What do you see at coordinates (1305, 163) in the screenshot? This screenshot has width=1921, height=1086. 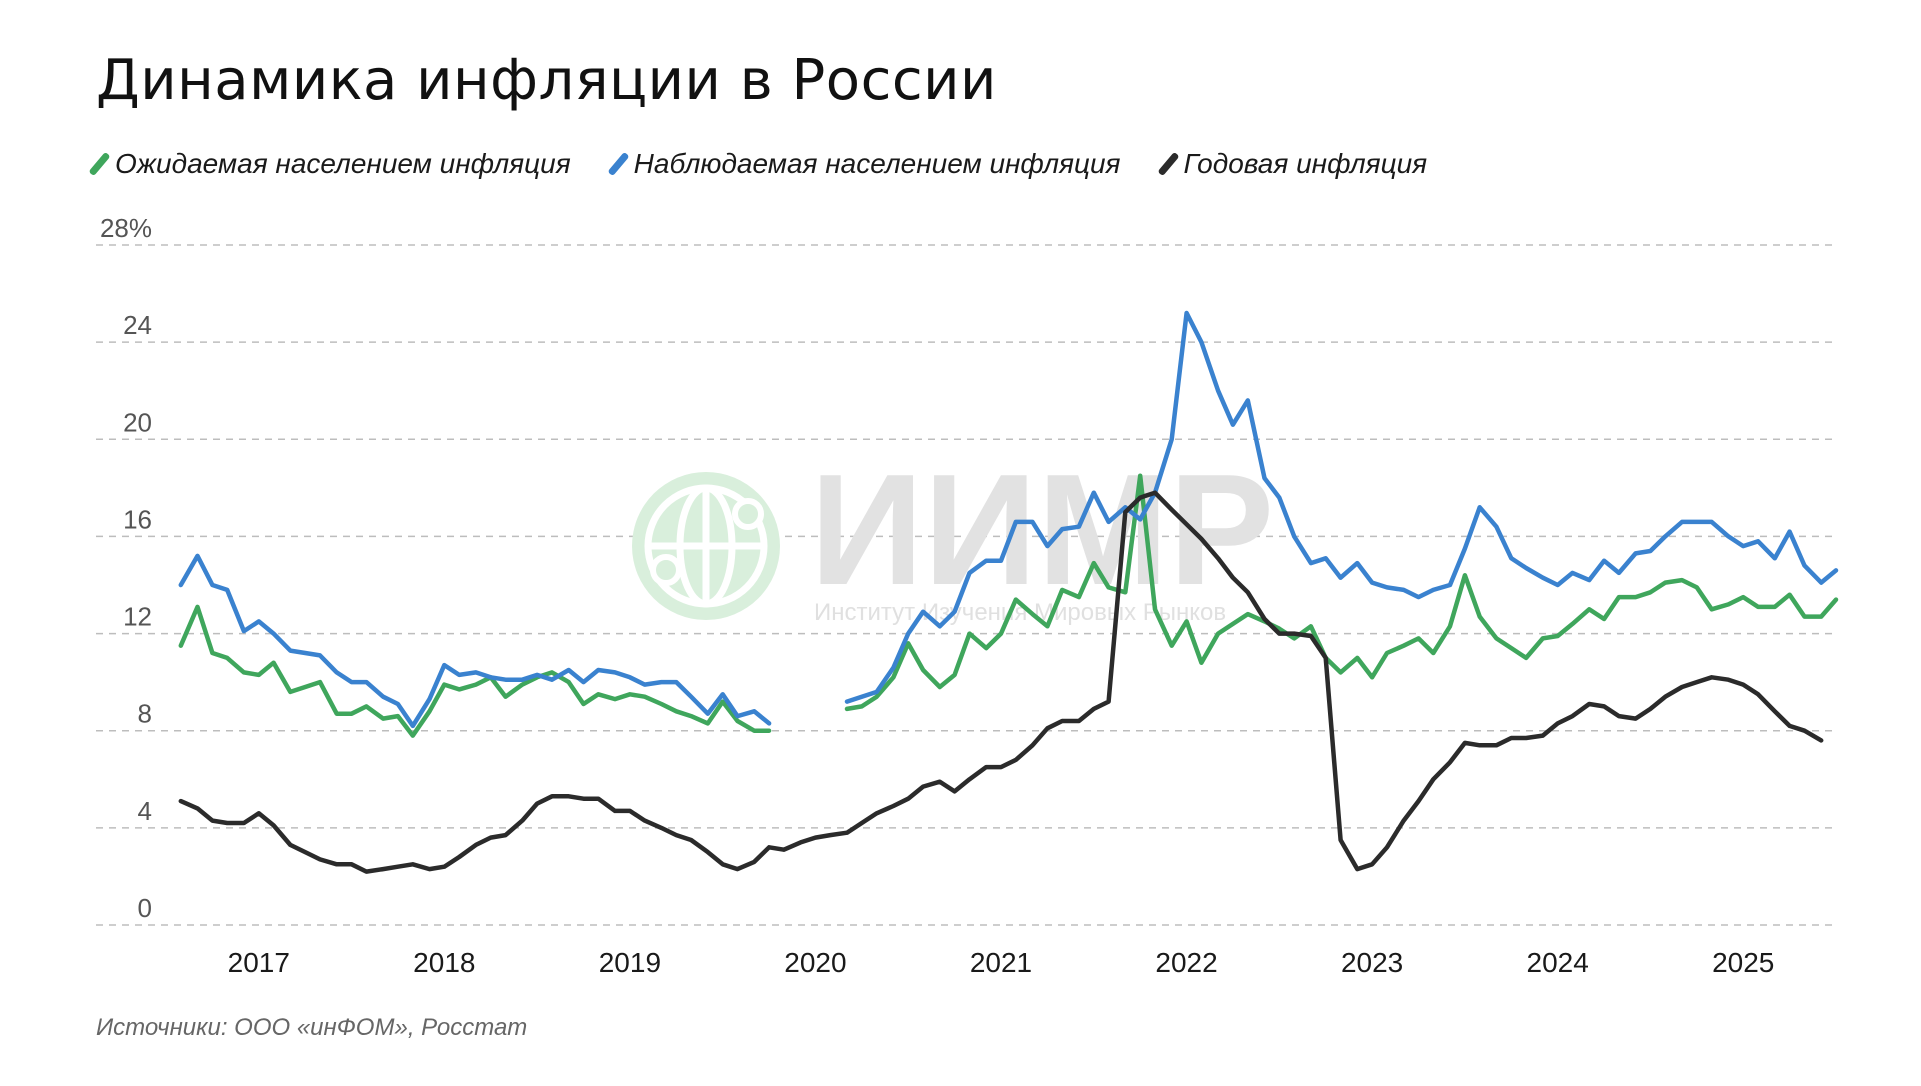 I see `legend-label-annual: Годовая инфляция` at bounding box center [1305, 163].